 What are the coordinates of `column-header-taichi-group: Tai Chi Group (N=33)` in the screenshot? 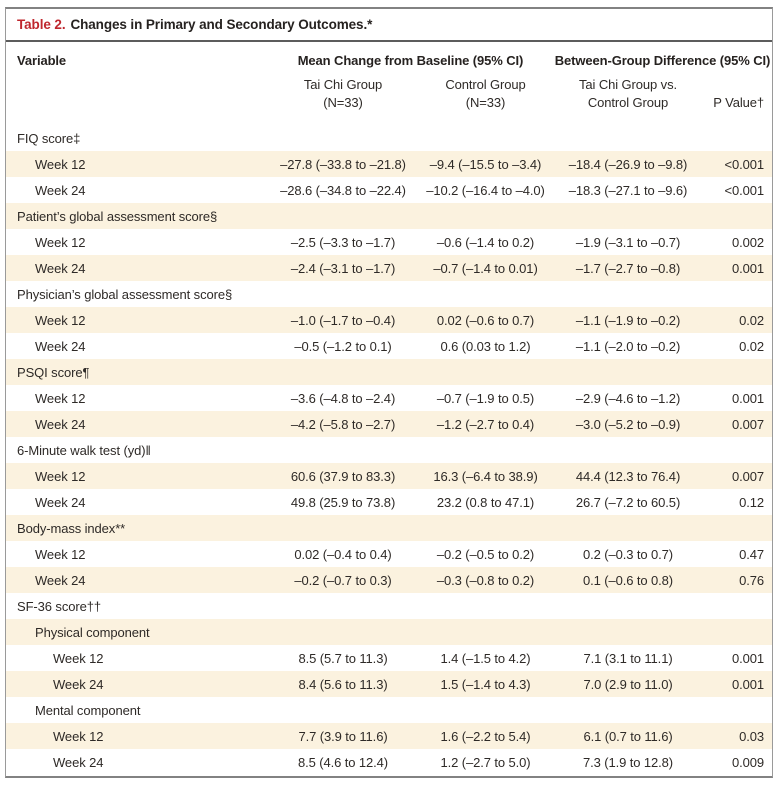 It's located at (343, 93).